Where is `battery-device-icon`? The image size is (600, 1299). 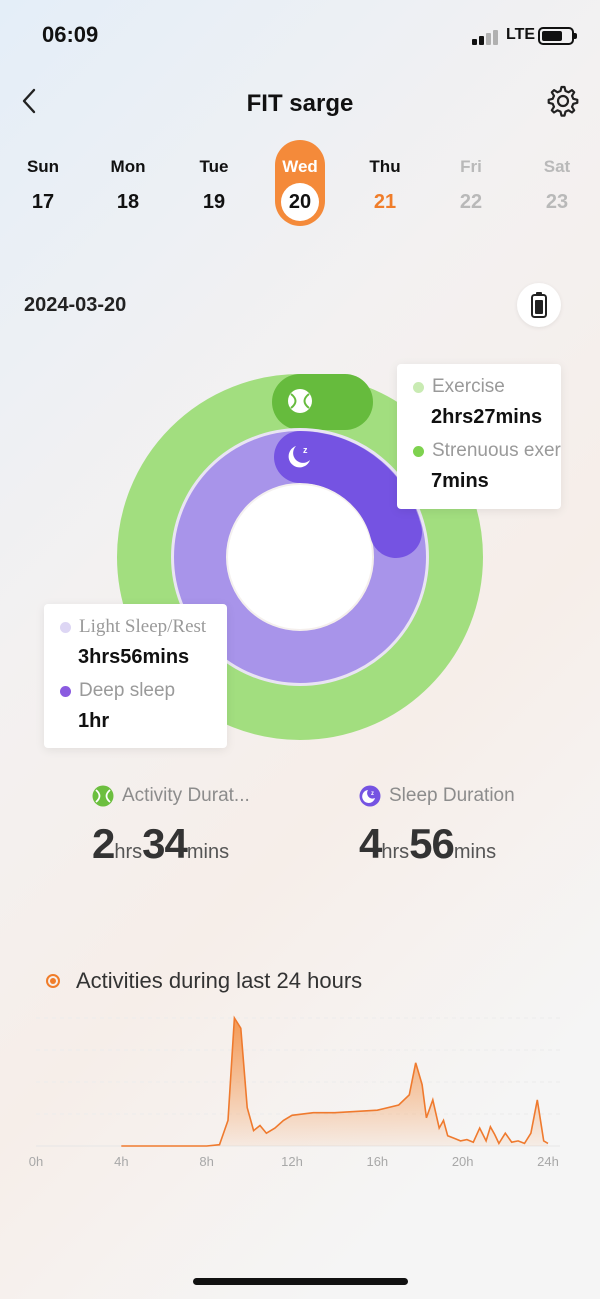
battery-device-icon is located at coordinates (539, 305).